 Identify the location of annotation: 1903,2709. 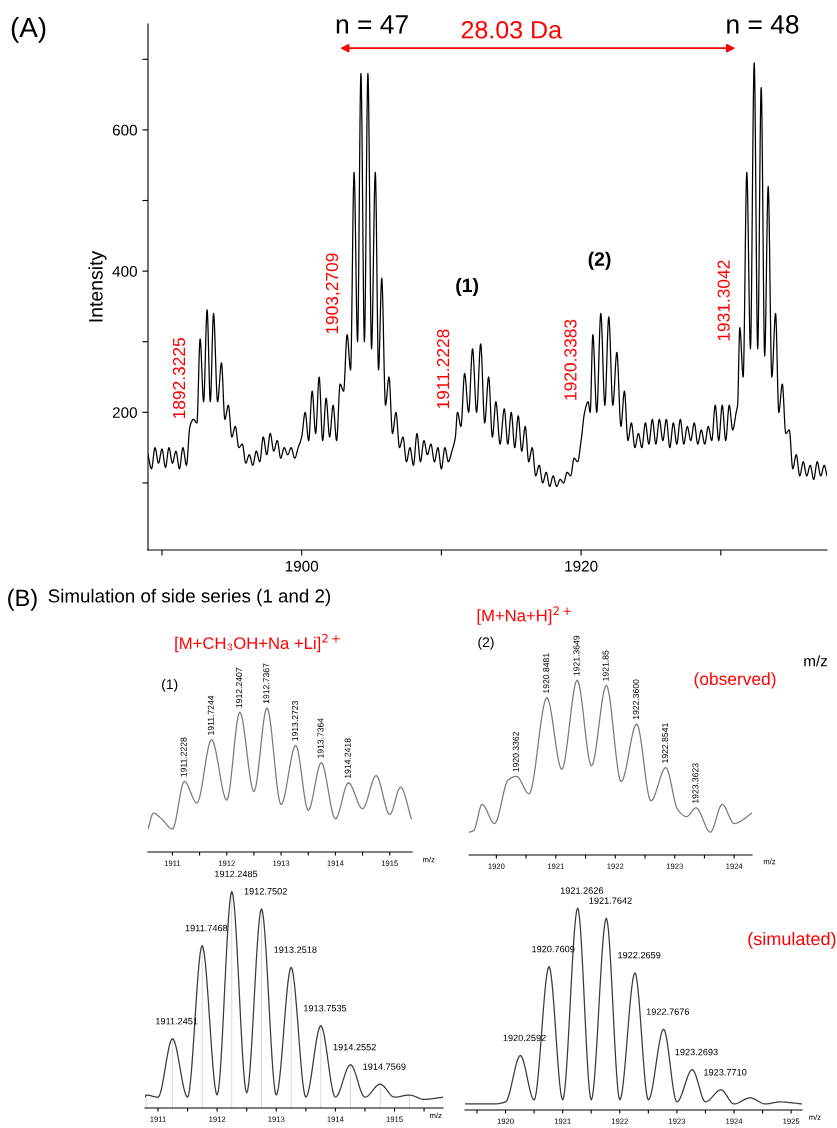
(333, 293).